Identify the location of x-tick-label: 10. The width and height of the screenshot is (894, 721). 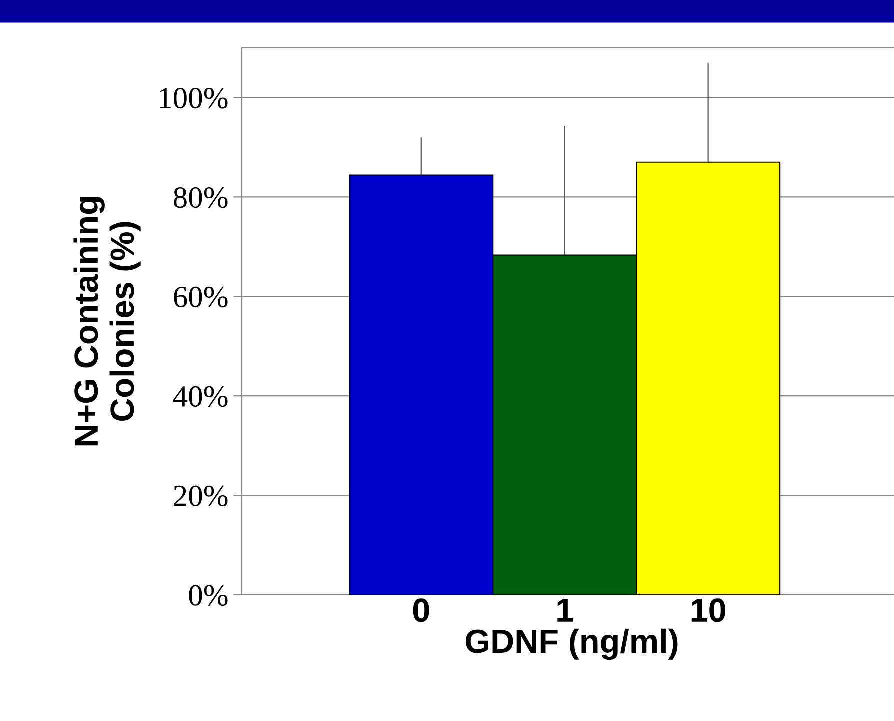
(709, 610).